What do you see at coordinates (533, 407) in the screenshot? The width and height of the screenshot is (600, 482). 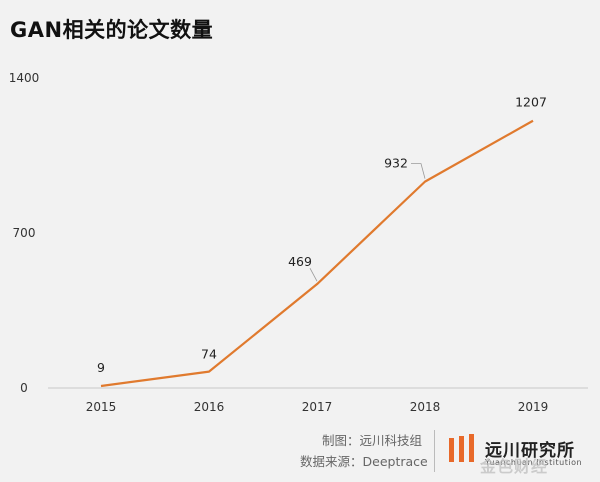 I see `x-tick-label: 2019` at bounding box center [533, 407].